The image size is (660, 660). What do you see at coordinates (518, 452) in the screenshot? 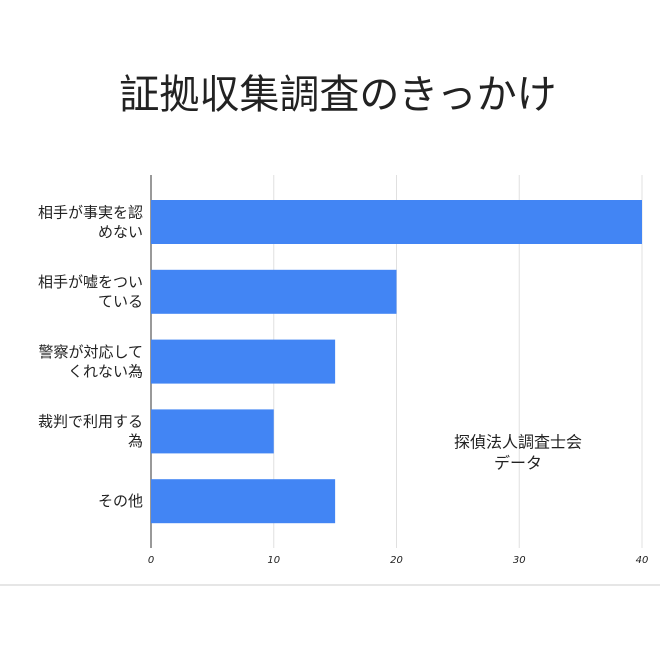
I see `annotation: 探偵法人調査士会データ` at bounding box center [518, 452].